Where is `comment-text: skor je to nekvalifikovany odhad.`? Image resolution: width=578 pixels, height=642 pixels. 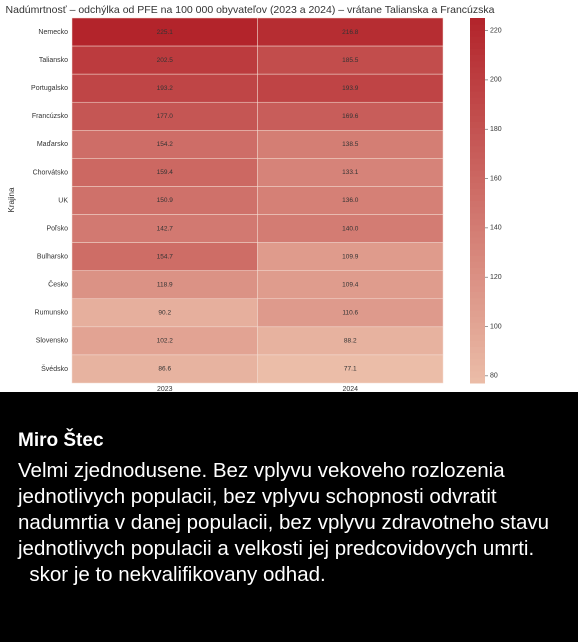 comment-text: skor je to nekvalifikovany odhad. is located at coordinates (172, 574).